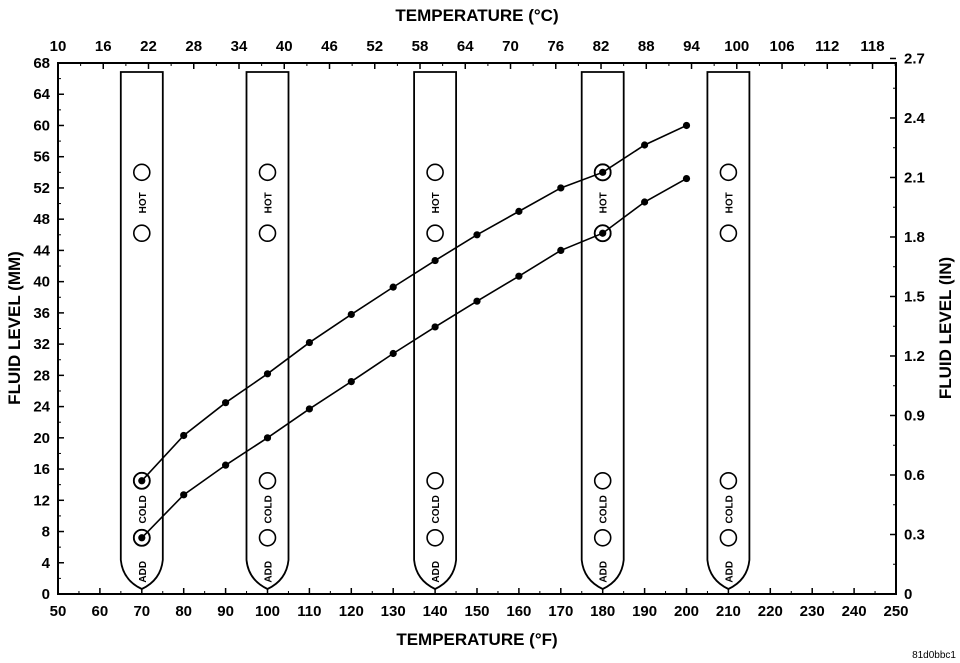 This screenshot has width=960, height=663. Describe the element at coordinates (374, 46) in the screenshot. I see `top-tick-label: 52` at that location.